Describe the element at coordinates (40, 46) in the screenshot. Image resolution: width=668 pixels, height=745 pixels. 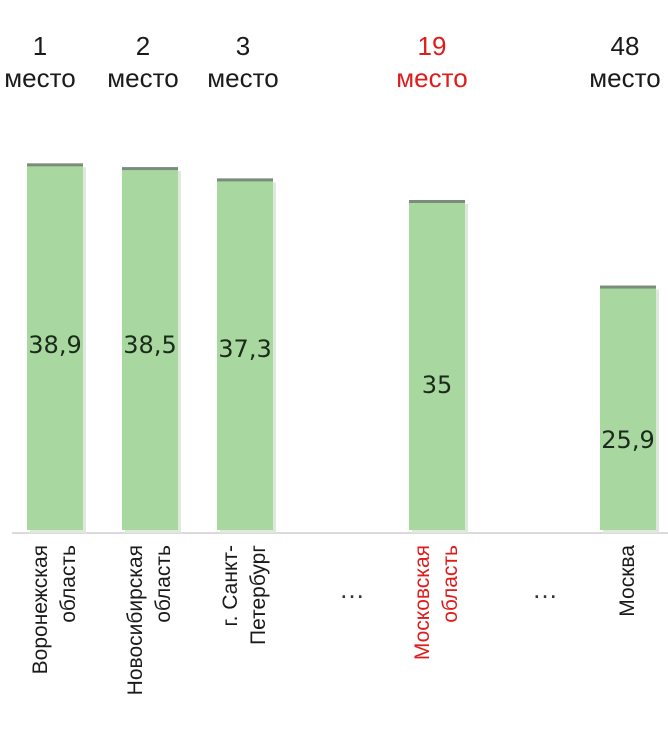
I see `rank-number: 1` at that location.